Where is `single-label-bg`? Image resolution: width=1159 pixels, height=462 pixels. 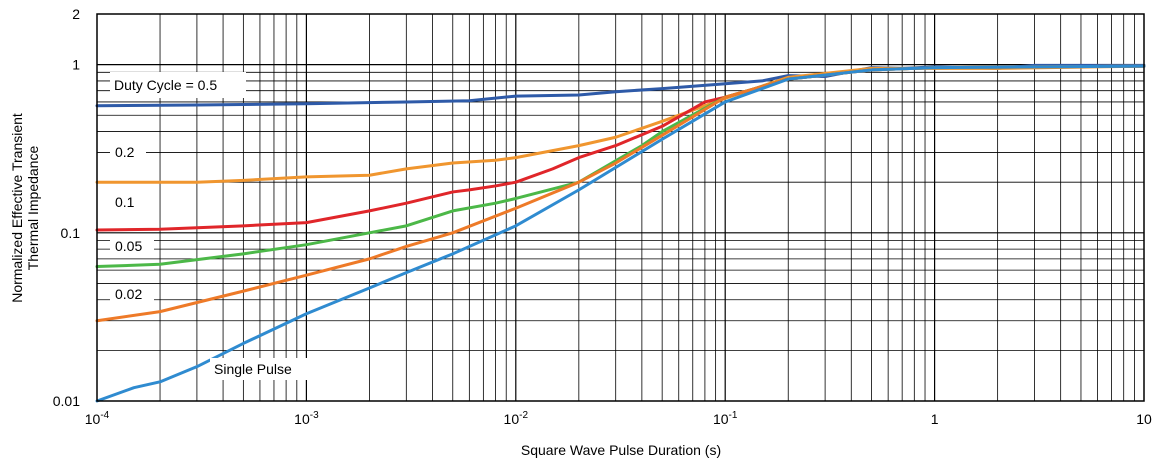 single-label-bg is located at coordinates (262, 369).